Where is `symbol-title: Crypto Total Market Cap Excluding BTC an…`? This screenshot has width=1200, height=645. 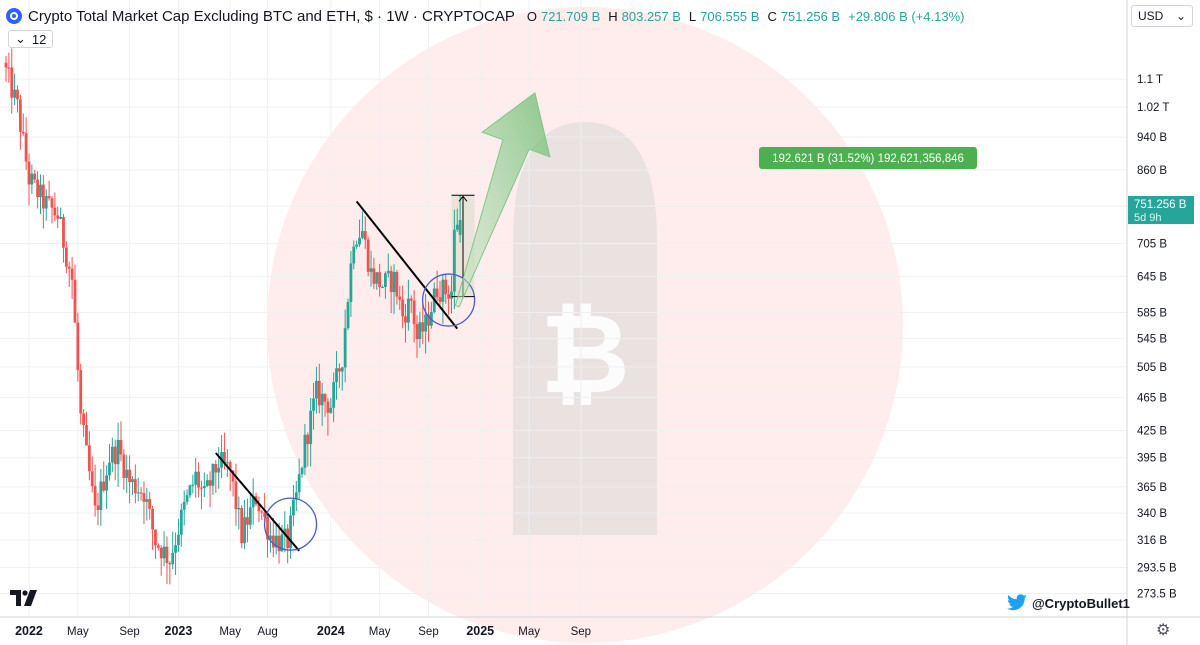 symbol-title: Crypto Total Market Cap Excluding BTC an… is located at coordinates (271, 16).